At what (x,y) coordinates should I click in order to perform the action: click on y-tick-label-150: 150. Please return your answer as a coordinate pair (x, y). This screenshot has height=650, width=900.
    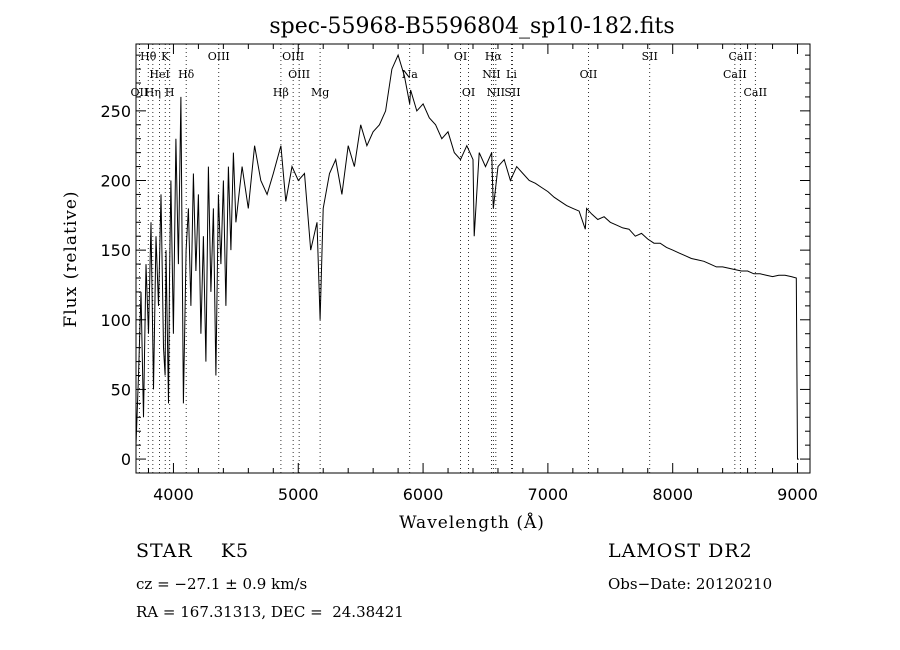
    Looking at the image, I should click on (115, 250).